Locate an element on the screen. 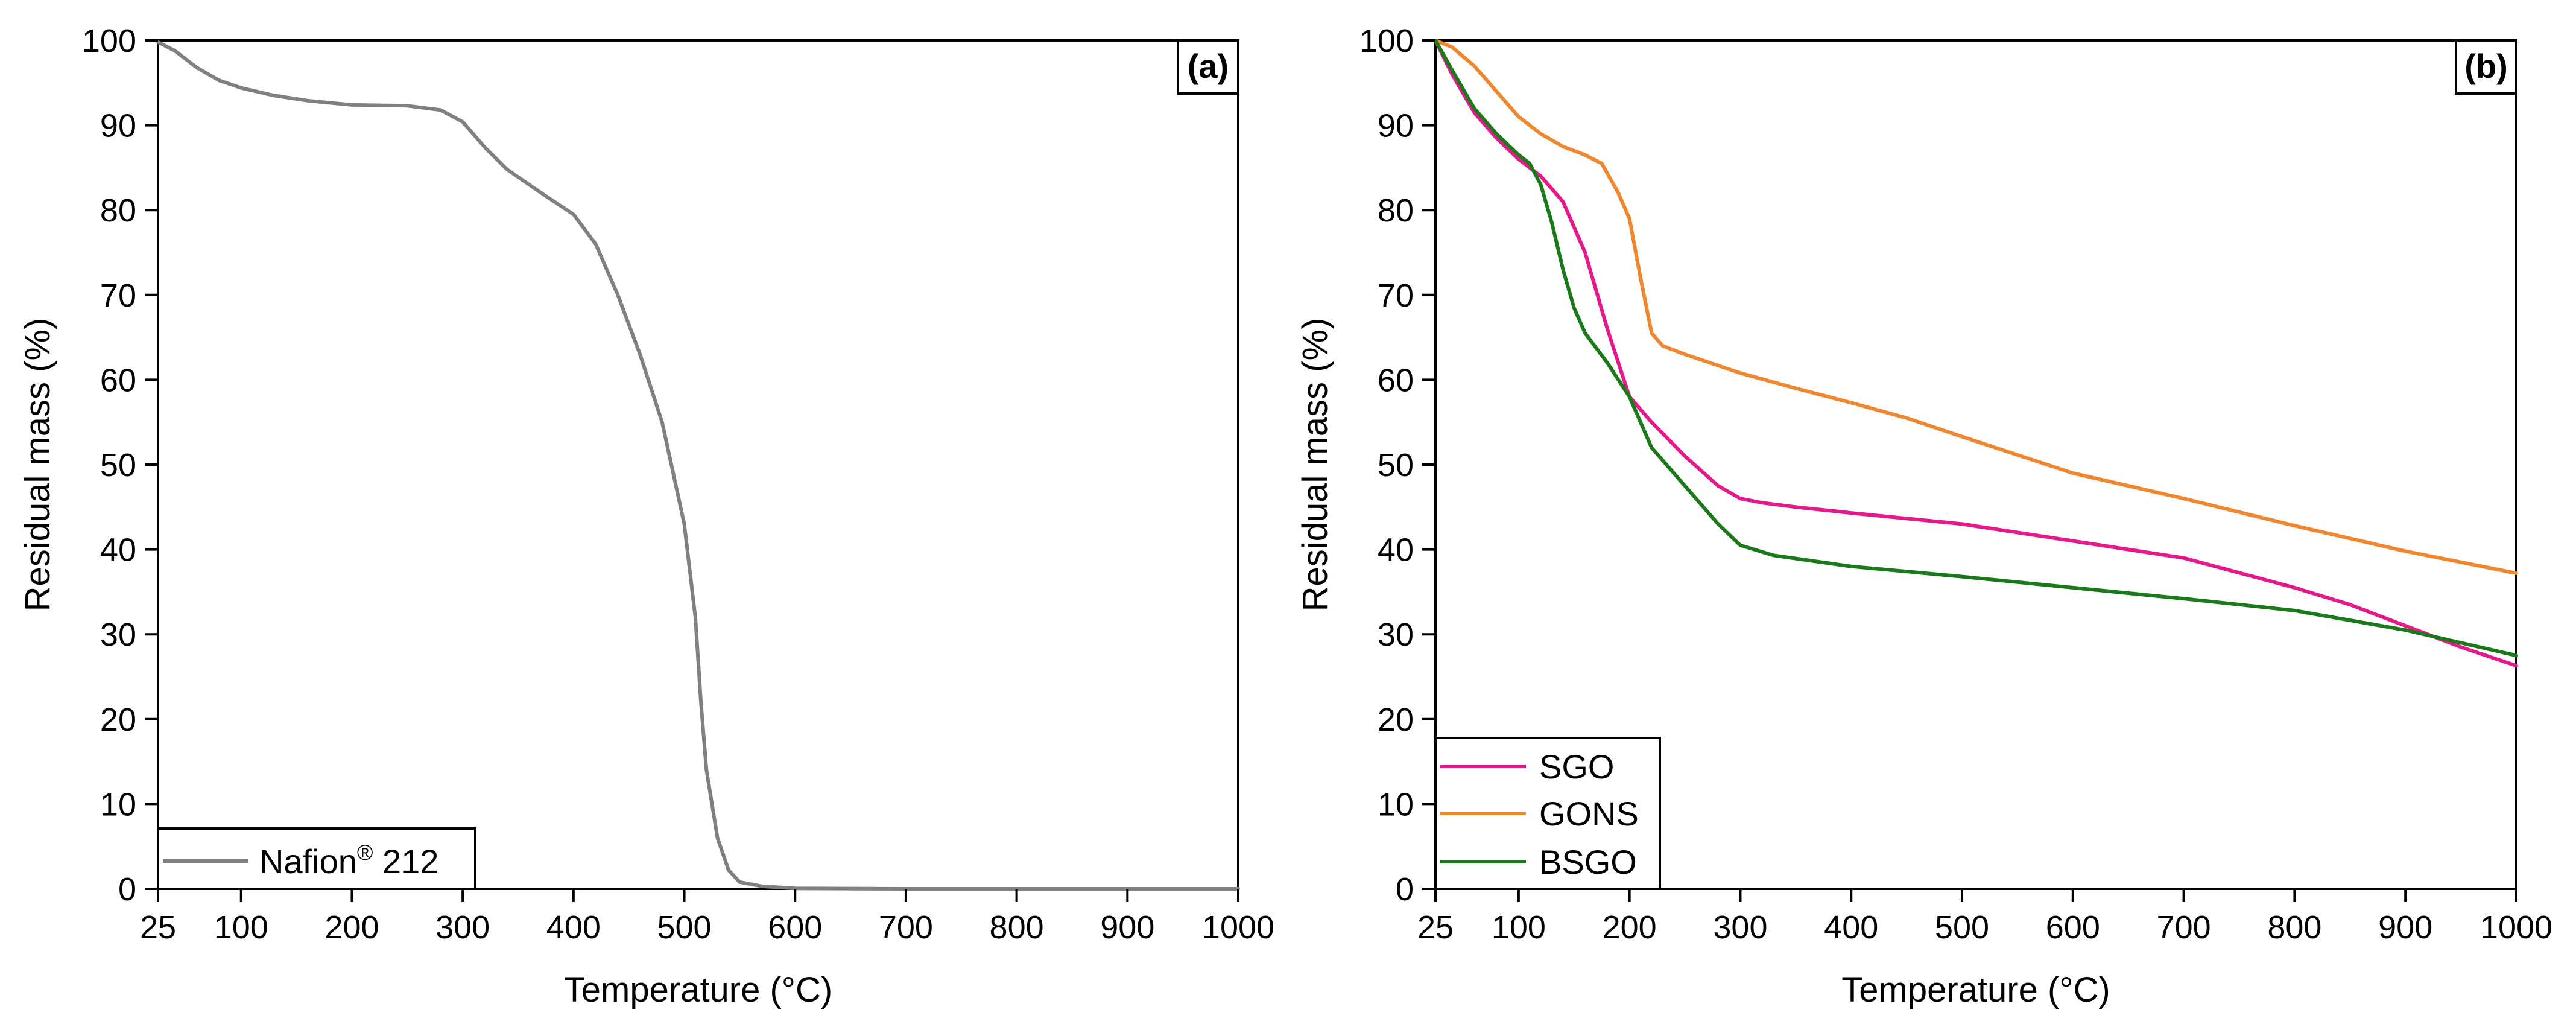 Image resolution: width=2576 pixels, height=1027 pixels. legend-entry-gons: GONS is located at coordinates (1589, 814).